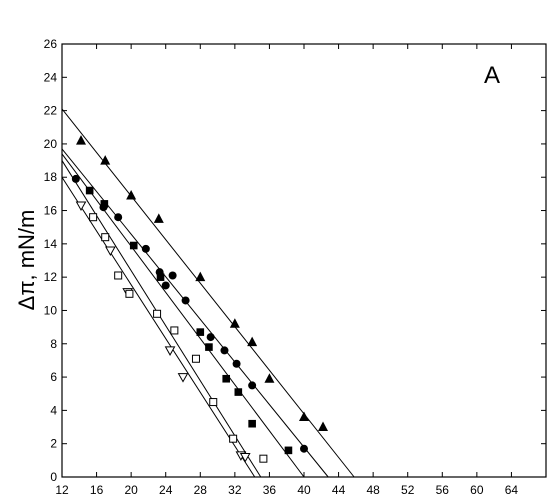 This screenshot has width=556, height=504. What do you see at coordinates (51, 77) in the screenshot?
I see `y-tick-label: 24` at bounding box center [51, 77].